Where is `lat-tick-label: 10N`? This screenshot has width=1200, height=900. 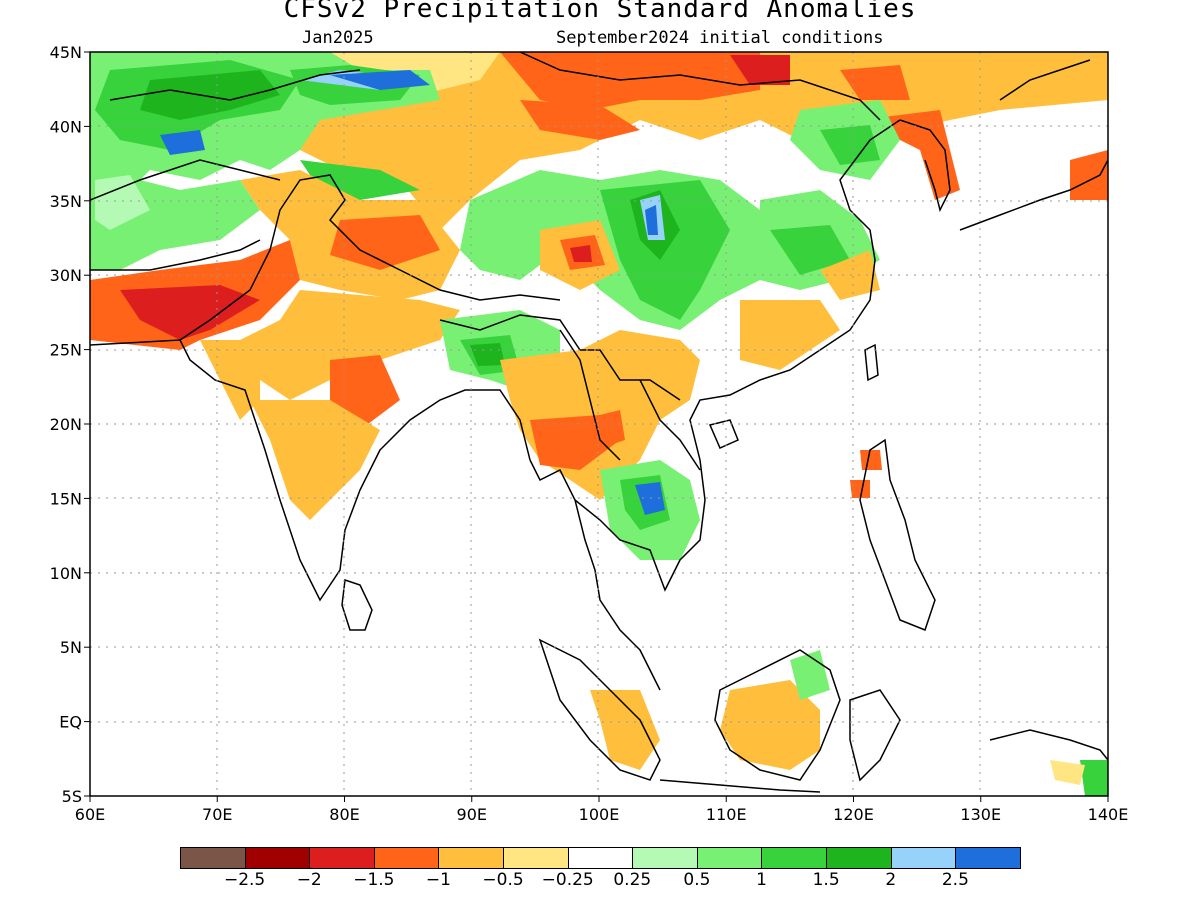 lat-tick-label: 10N is located at coordinates (66, 573).